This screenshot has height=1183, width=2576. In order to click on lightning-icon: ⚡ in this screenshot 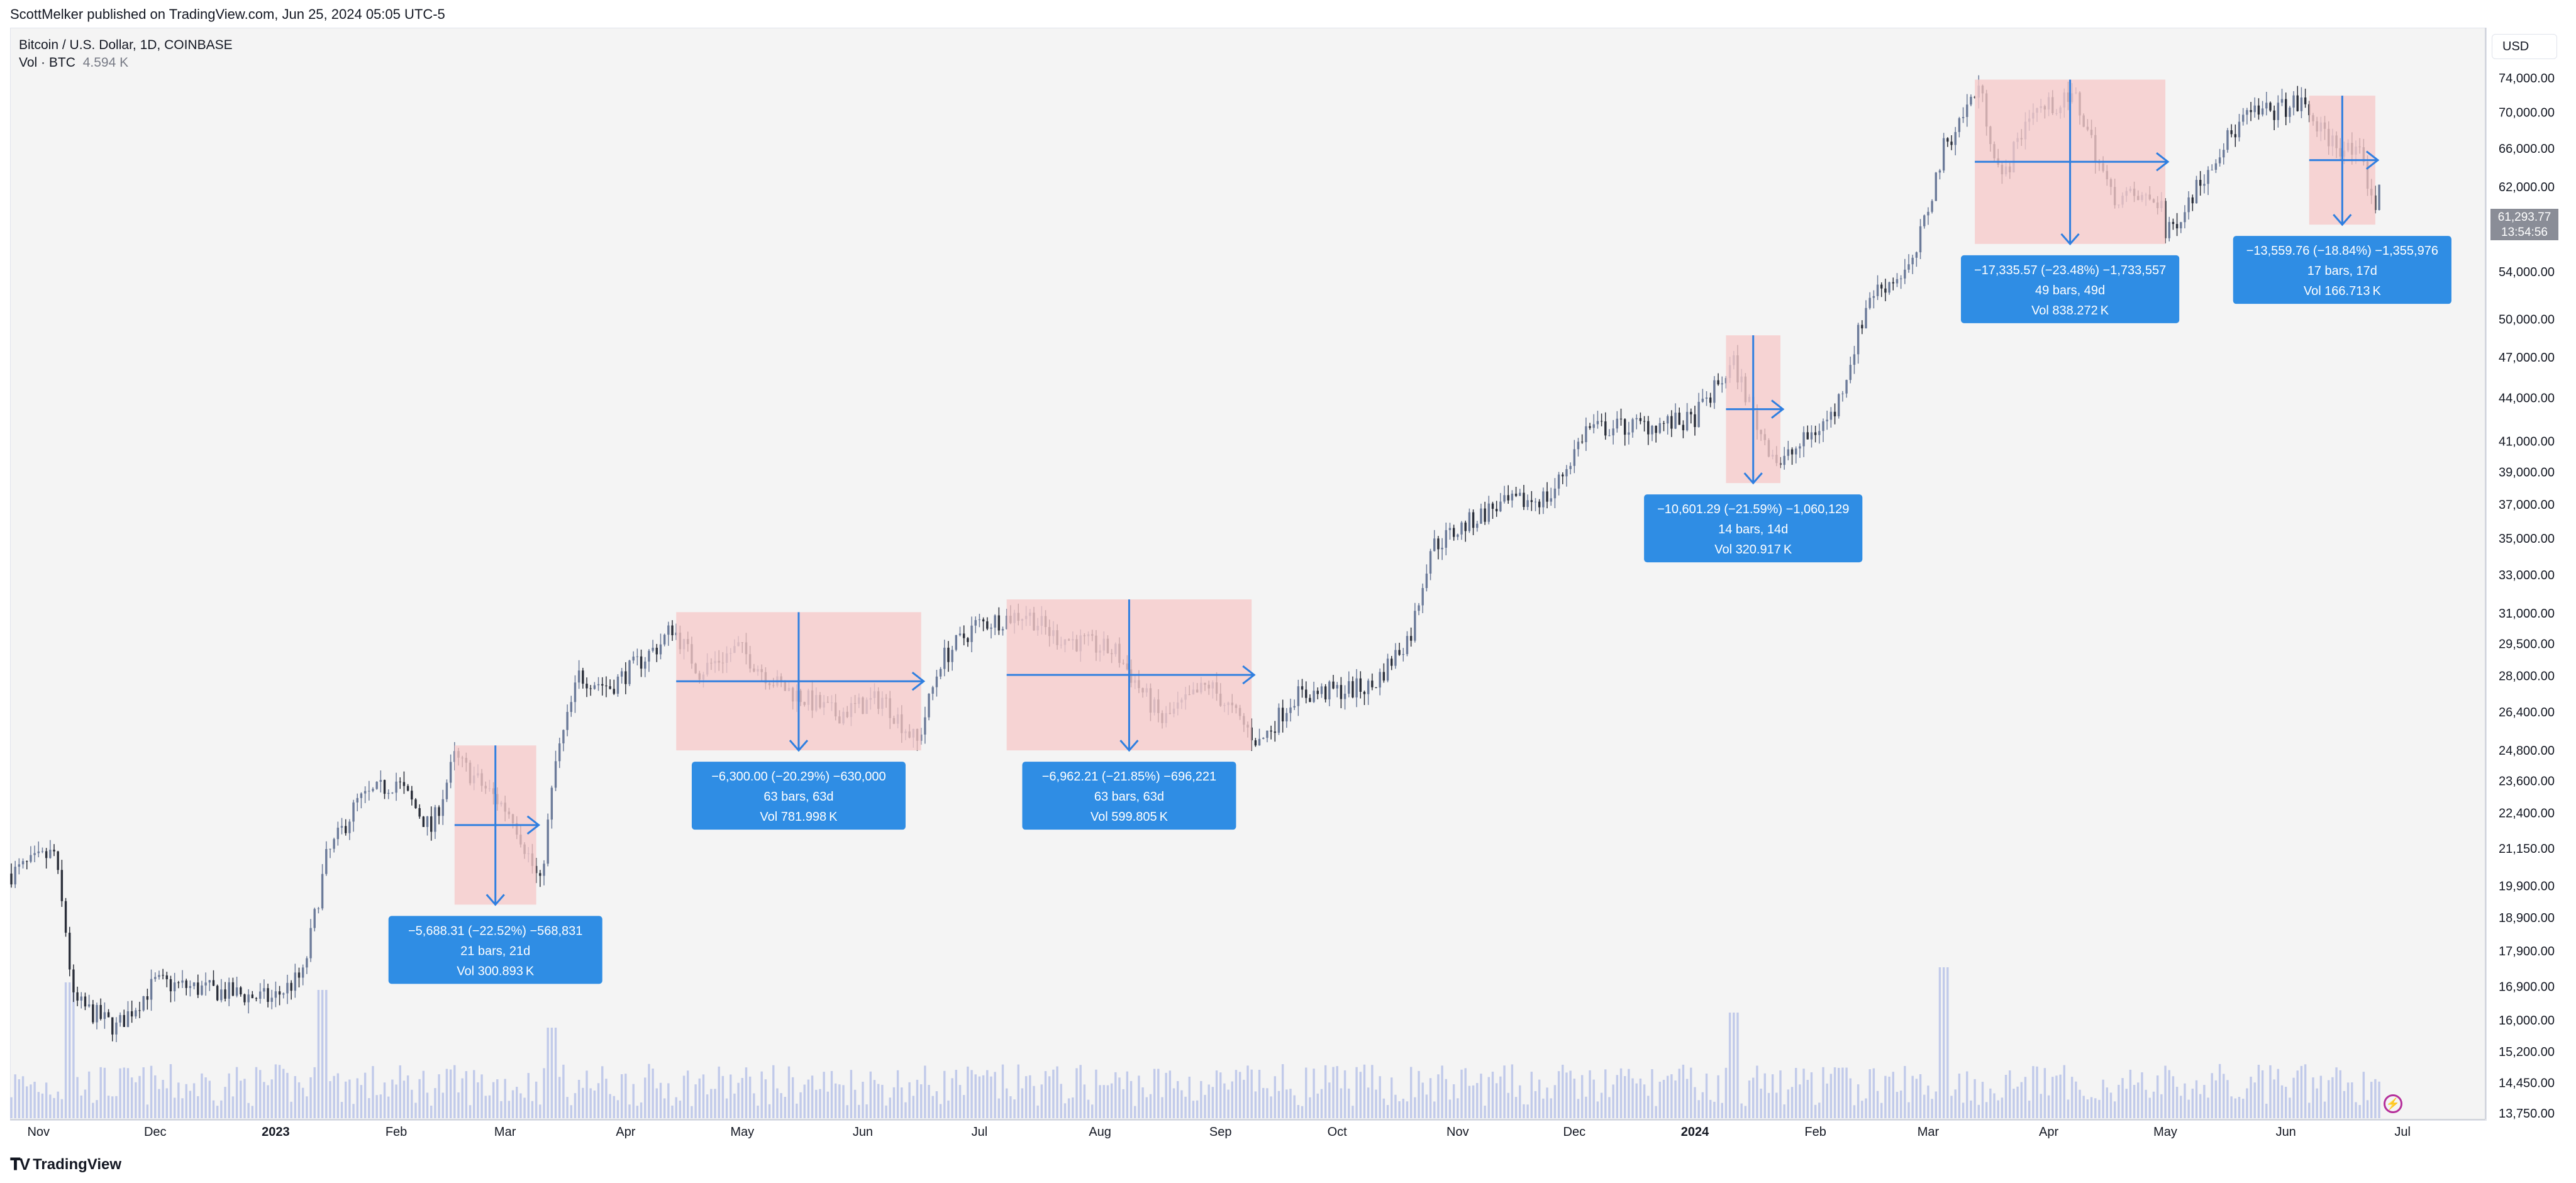, I will do `click(2393, 1103)`.